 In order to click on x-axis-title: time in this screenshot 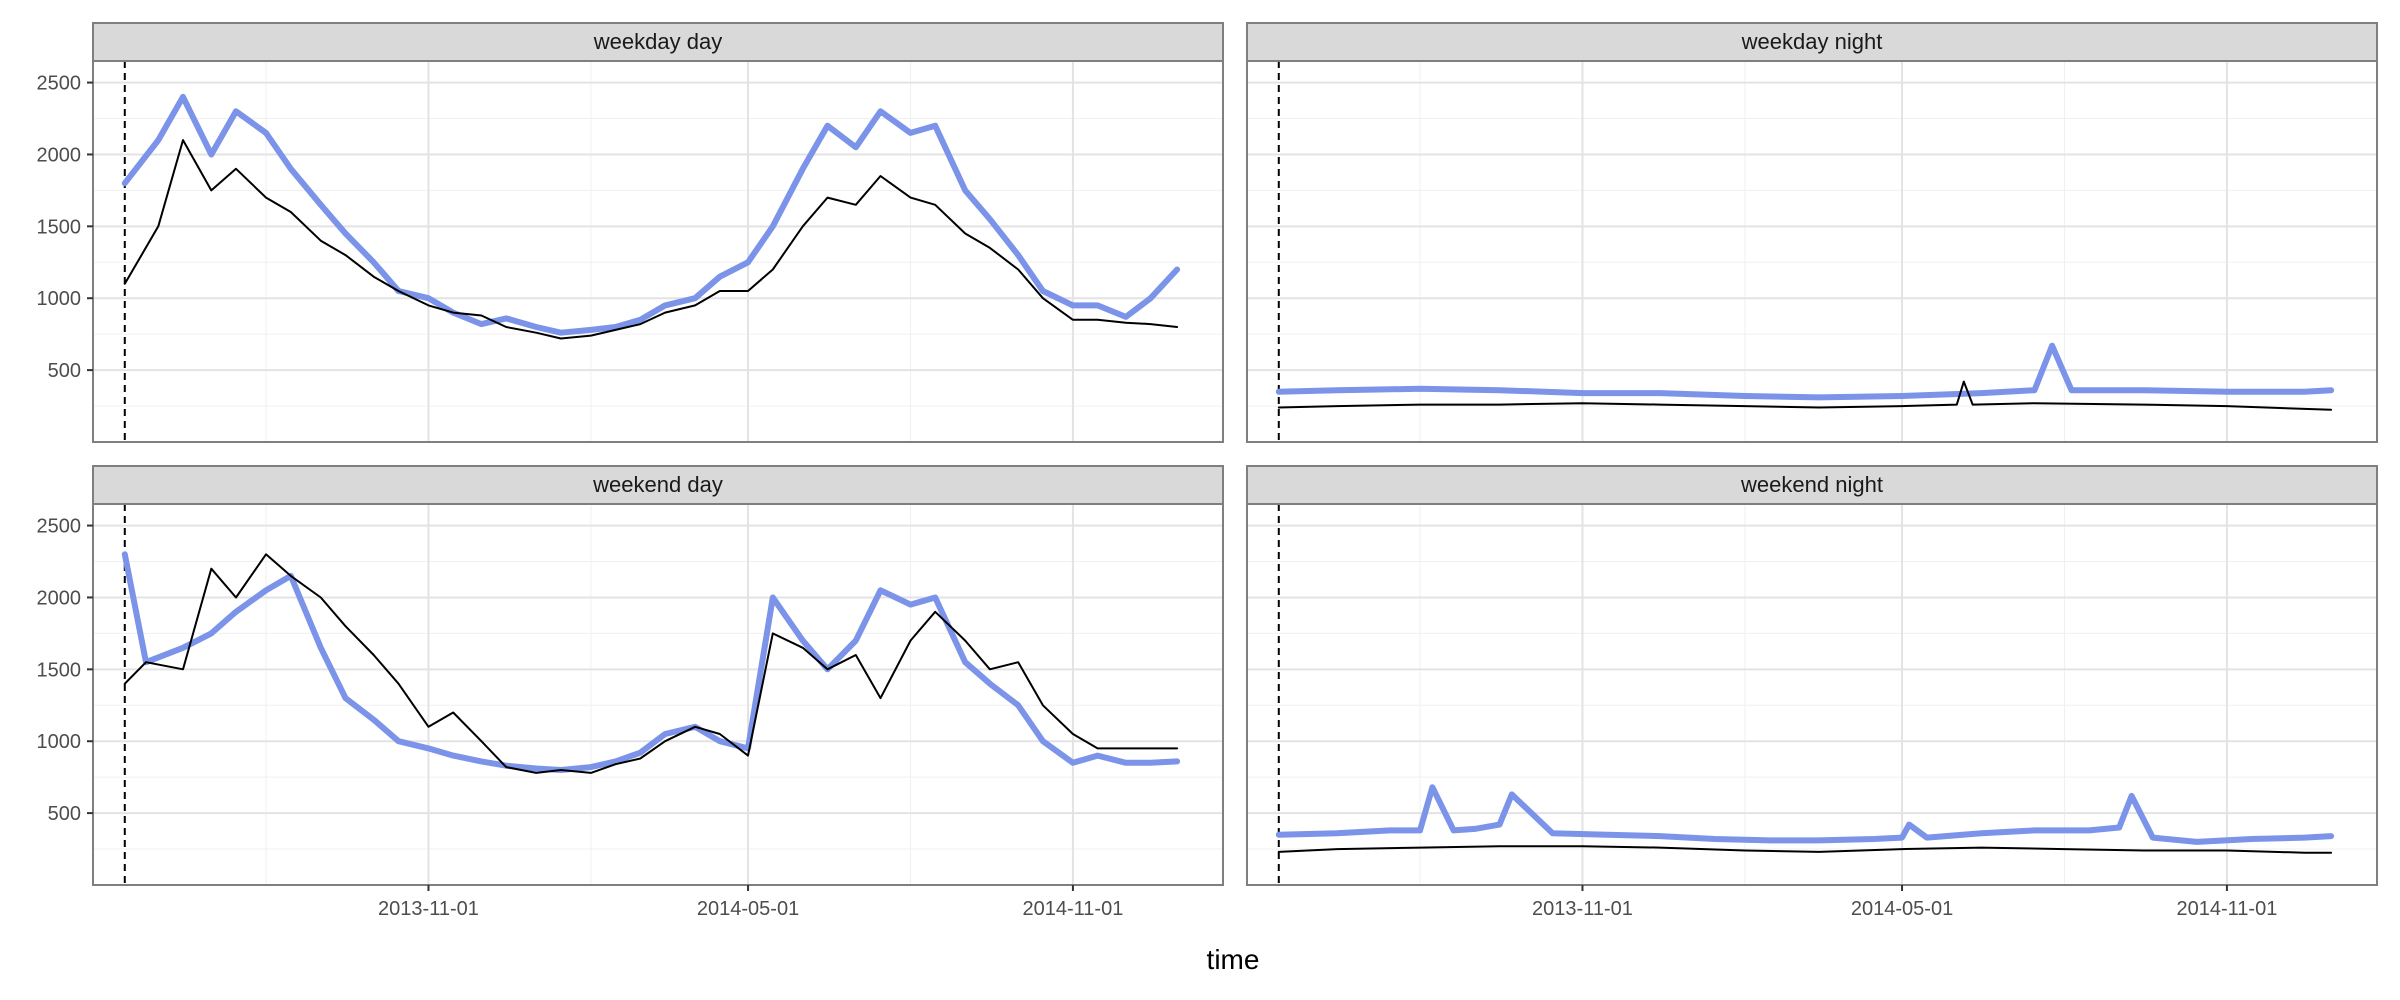, I will do `click(1233, 959)`.